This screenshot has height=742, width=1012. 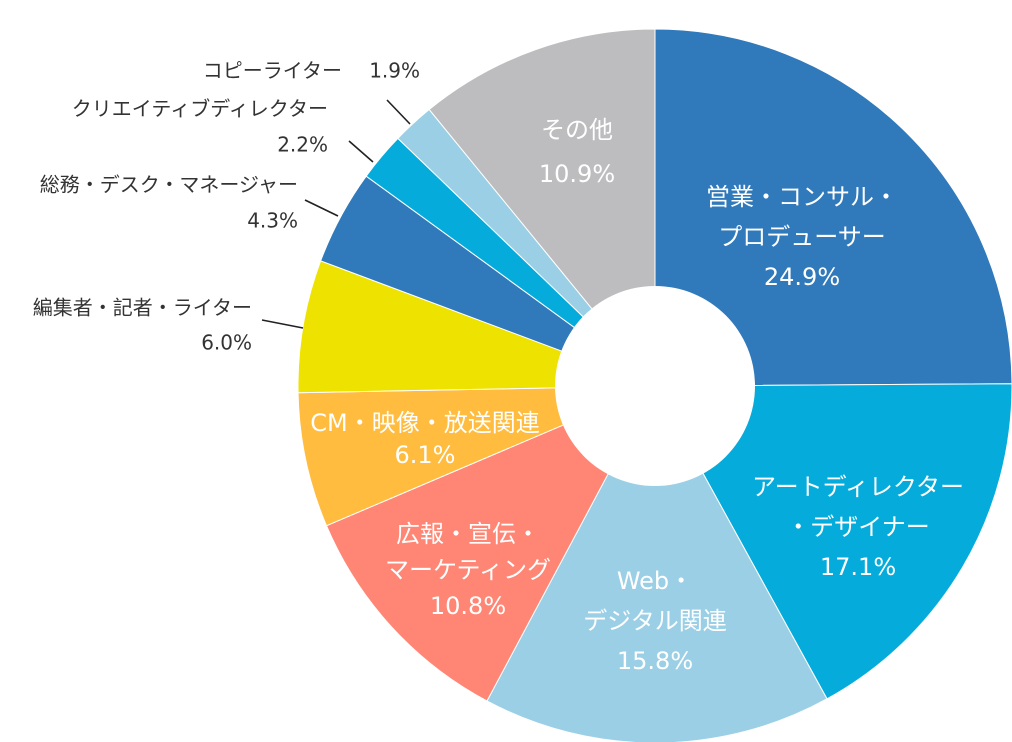 I want to click on slice-value-label-5: 6.0%, so click(x=226, y=343).